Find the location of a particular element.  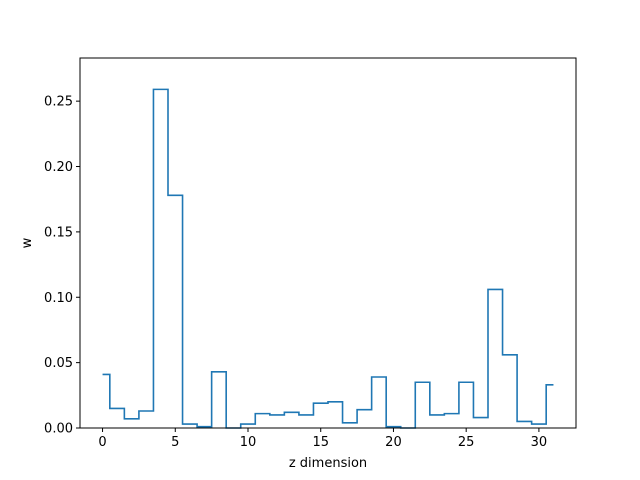

x-tick-label: 10 is located at coordinates (248, 442).